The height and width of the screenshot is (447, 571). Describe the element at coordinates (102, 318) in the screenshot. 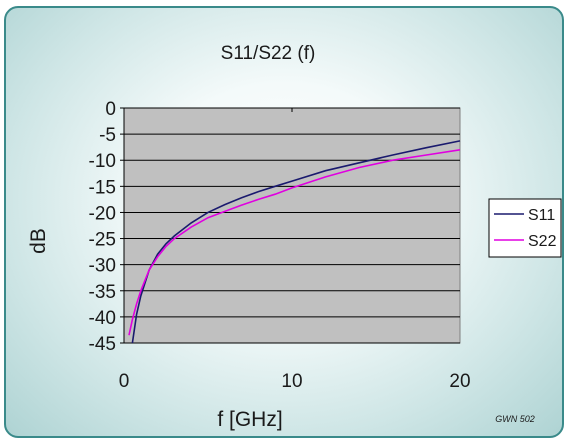

I see `y-tick-label: -40` at that location.